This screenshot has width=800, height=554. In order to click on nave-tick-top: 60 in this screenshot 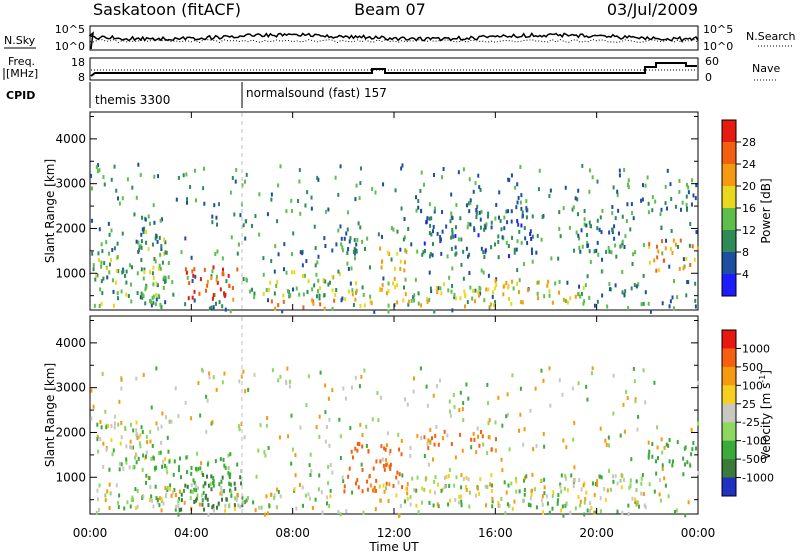, I will do `click(712, 61)`.